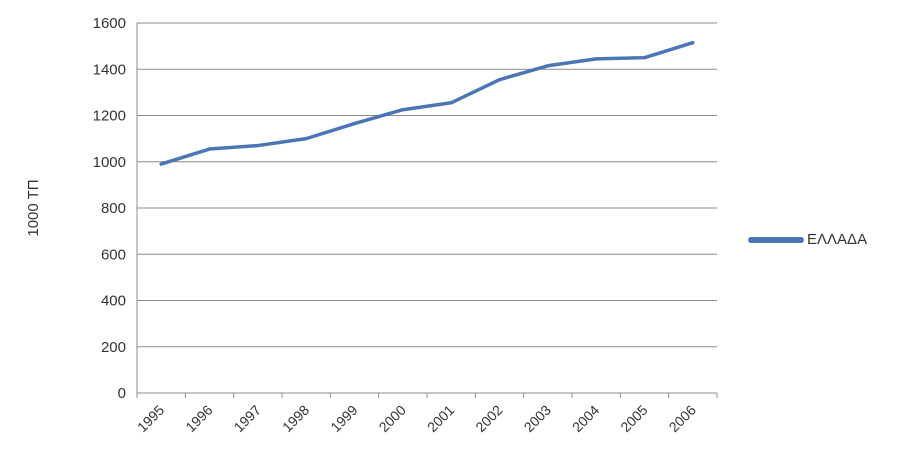  I want to click on x-tick-label: 2001, so click(440, 418).